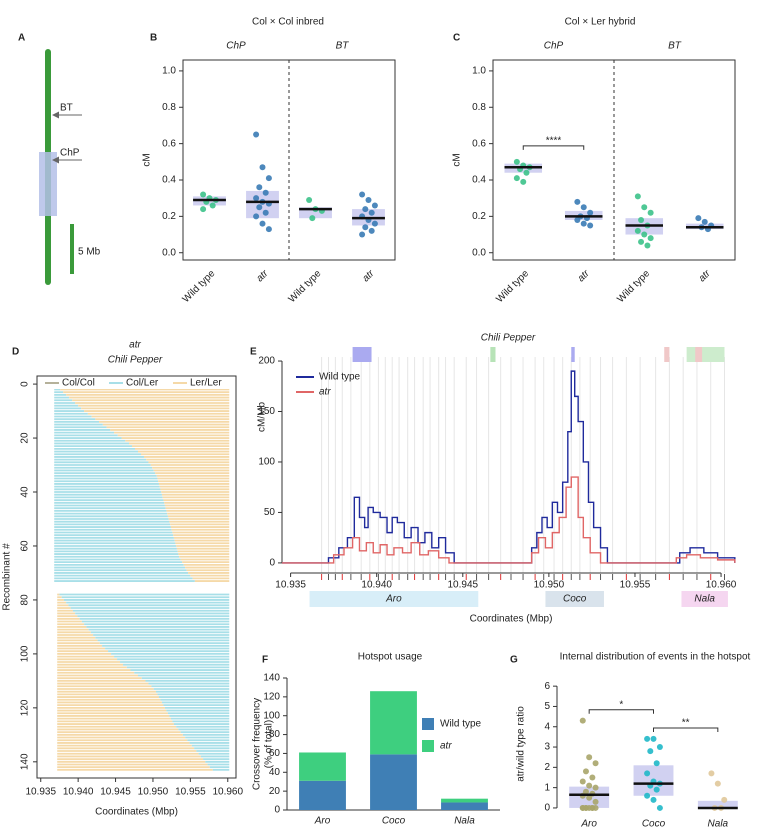 Image resolution: width=760 pixels, height=829 pixels. Describe the element at coordinates (633, 286) in the screenshot. I see `x-tick-label: Wild type` at that location.